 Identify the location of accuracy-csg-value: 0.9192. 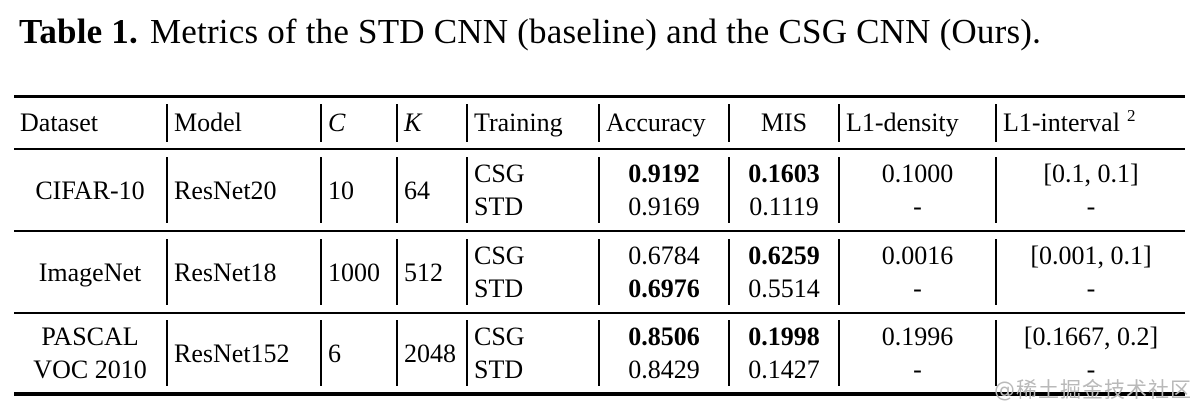
(664, 173).